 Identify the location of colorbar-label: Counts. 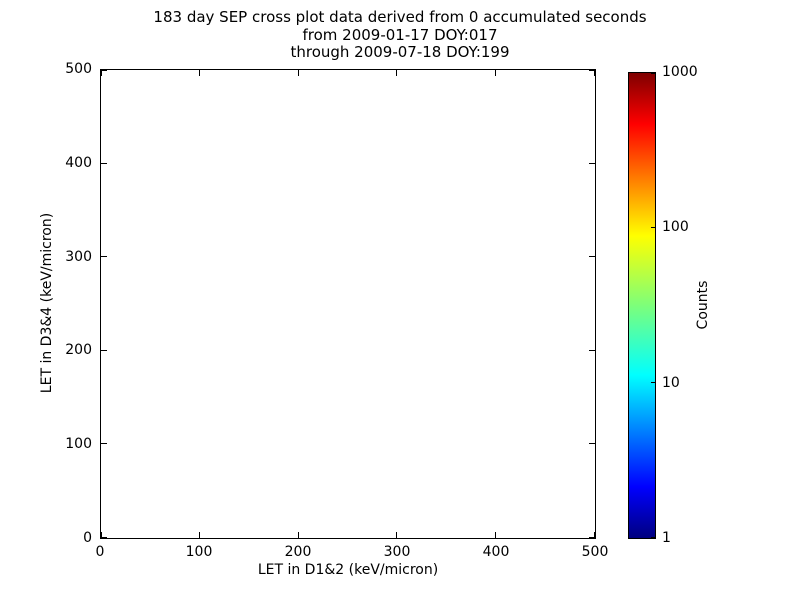
(703, 305).